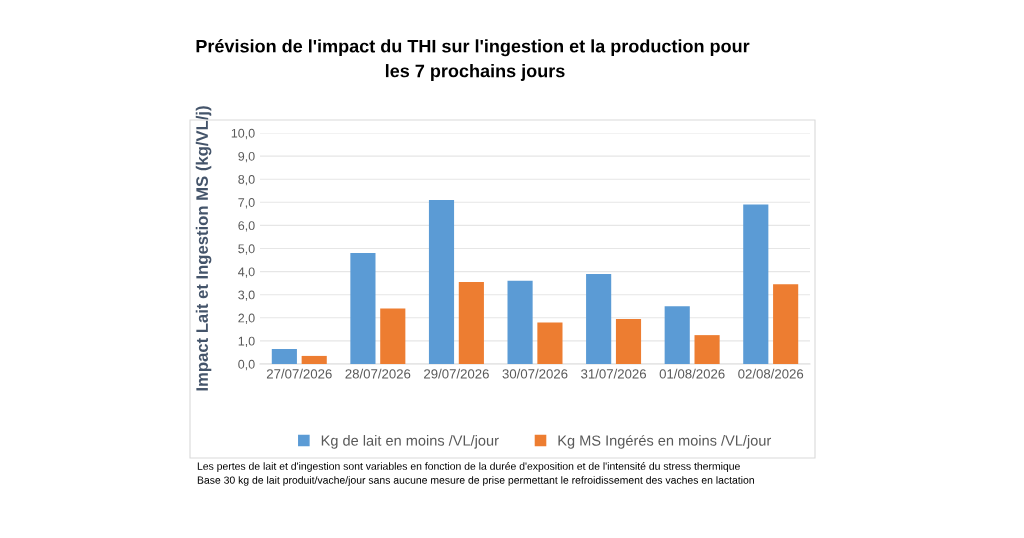  Describe the element at coordinates (246, 365) in the screenshot. I see `y-tick-label: 0,0` at that location.